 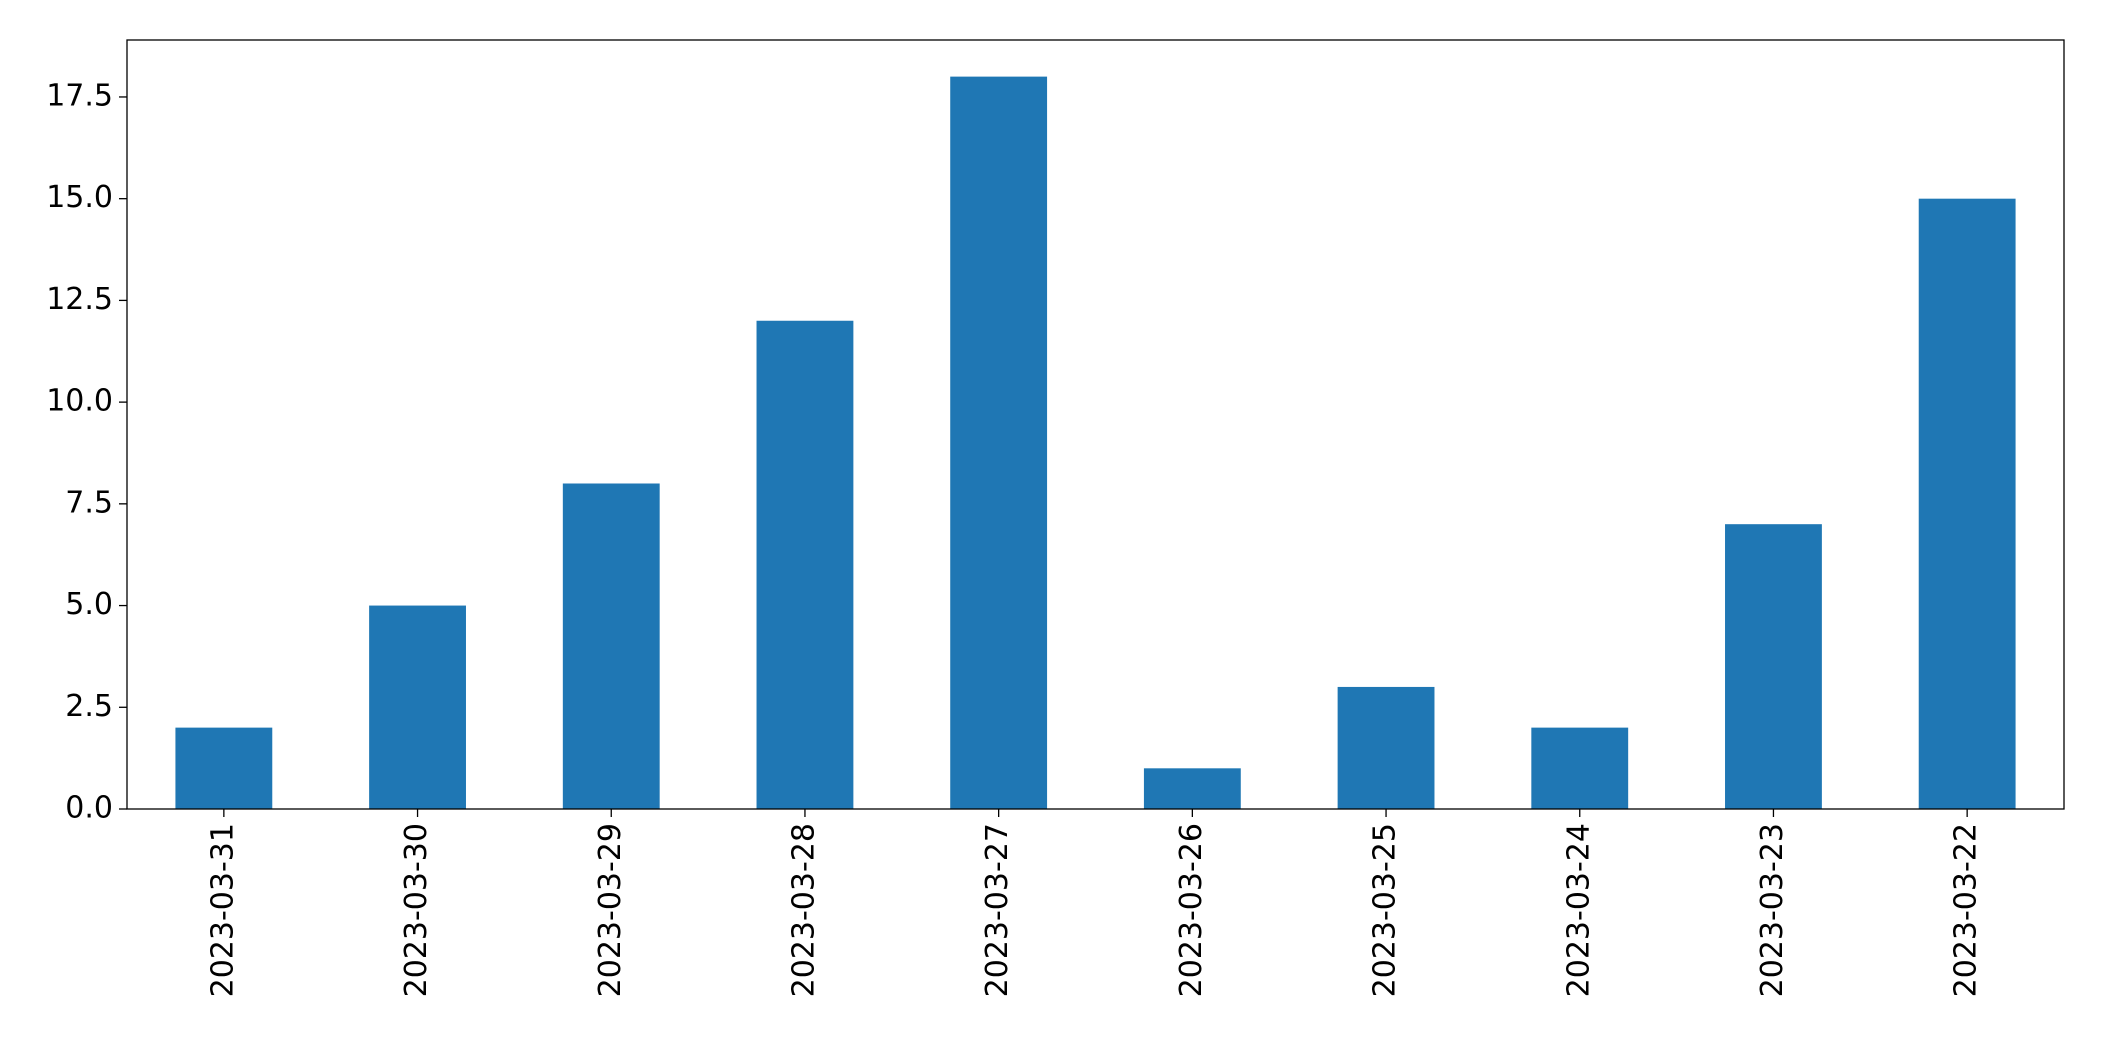 What do you see at coordinates (1385, 910) in the screenshot?
I see `x-tick-label: 2023-03-25` at bounding box center [1385, 910].